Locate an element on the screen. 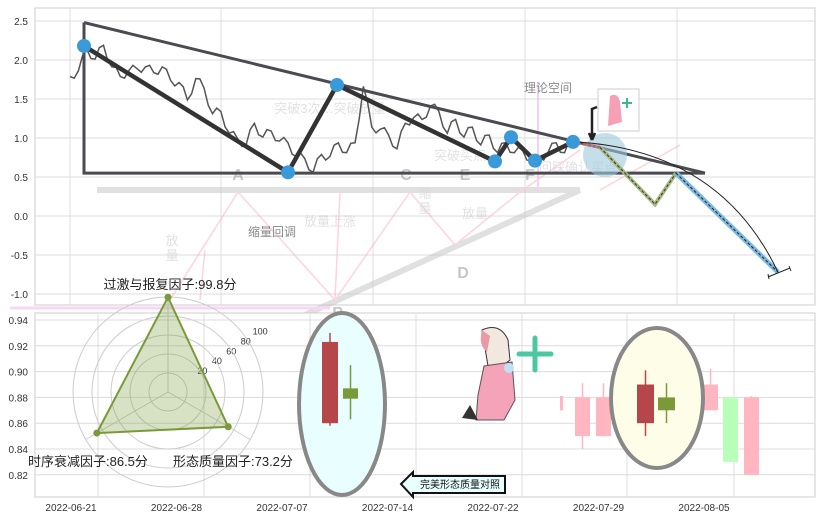 The height and width of the screenshot is (520, 822). bottom-xtick-label: 2022-07-22 is located at coordinates (493, 508).